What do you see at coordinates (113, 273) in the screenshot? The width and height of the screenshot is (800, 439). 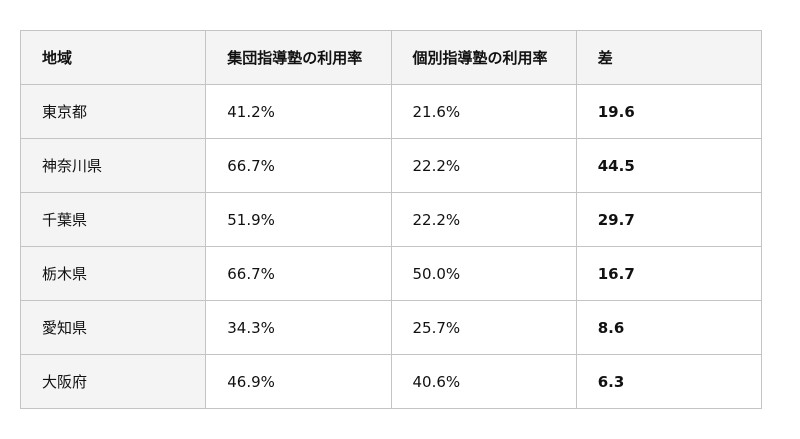 I see `region-cell: 栃木県` at bounding box center [113, 273].